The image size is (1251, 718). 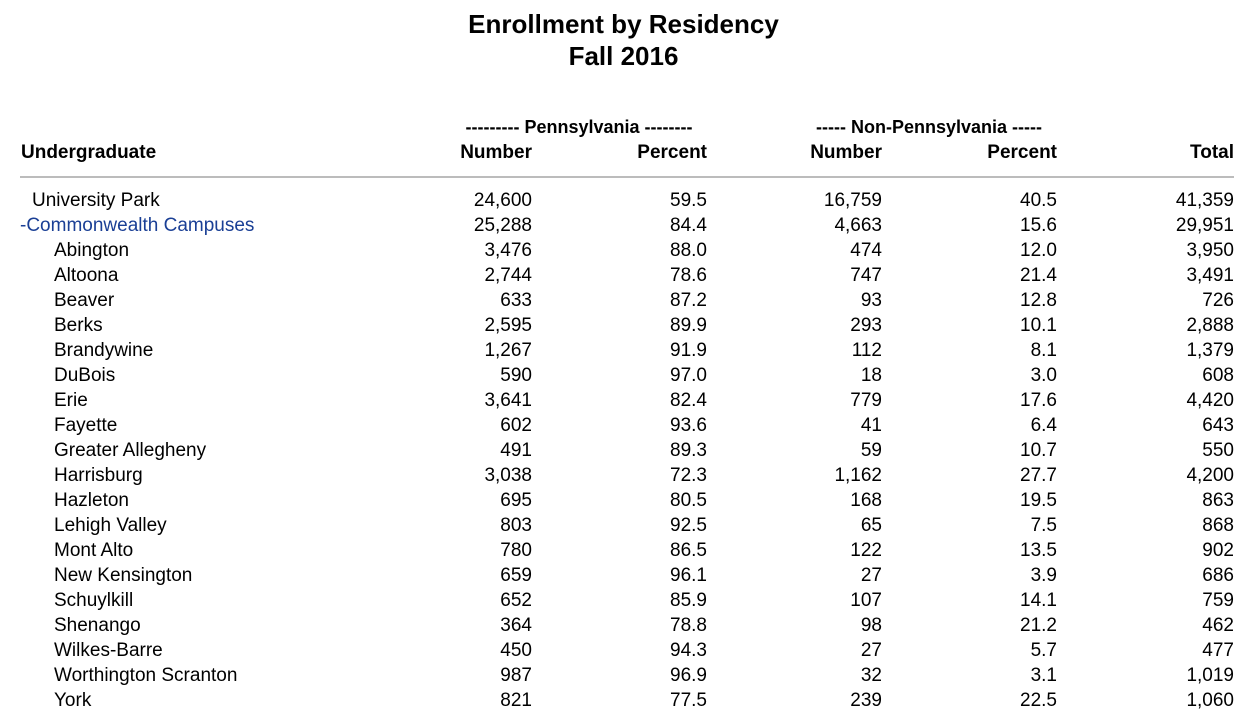 I want to click on campus-name: Wilkes-Barre, so click(x=108, y=650).